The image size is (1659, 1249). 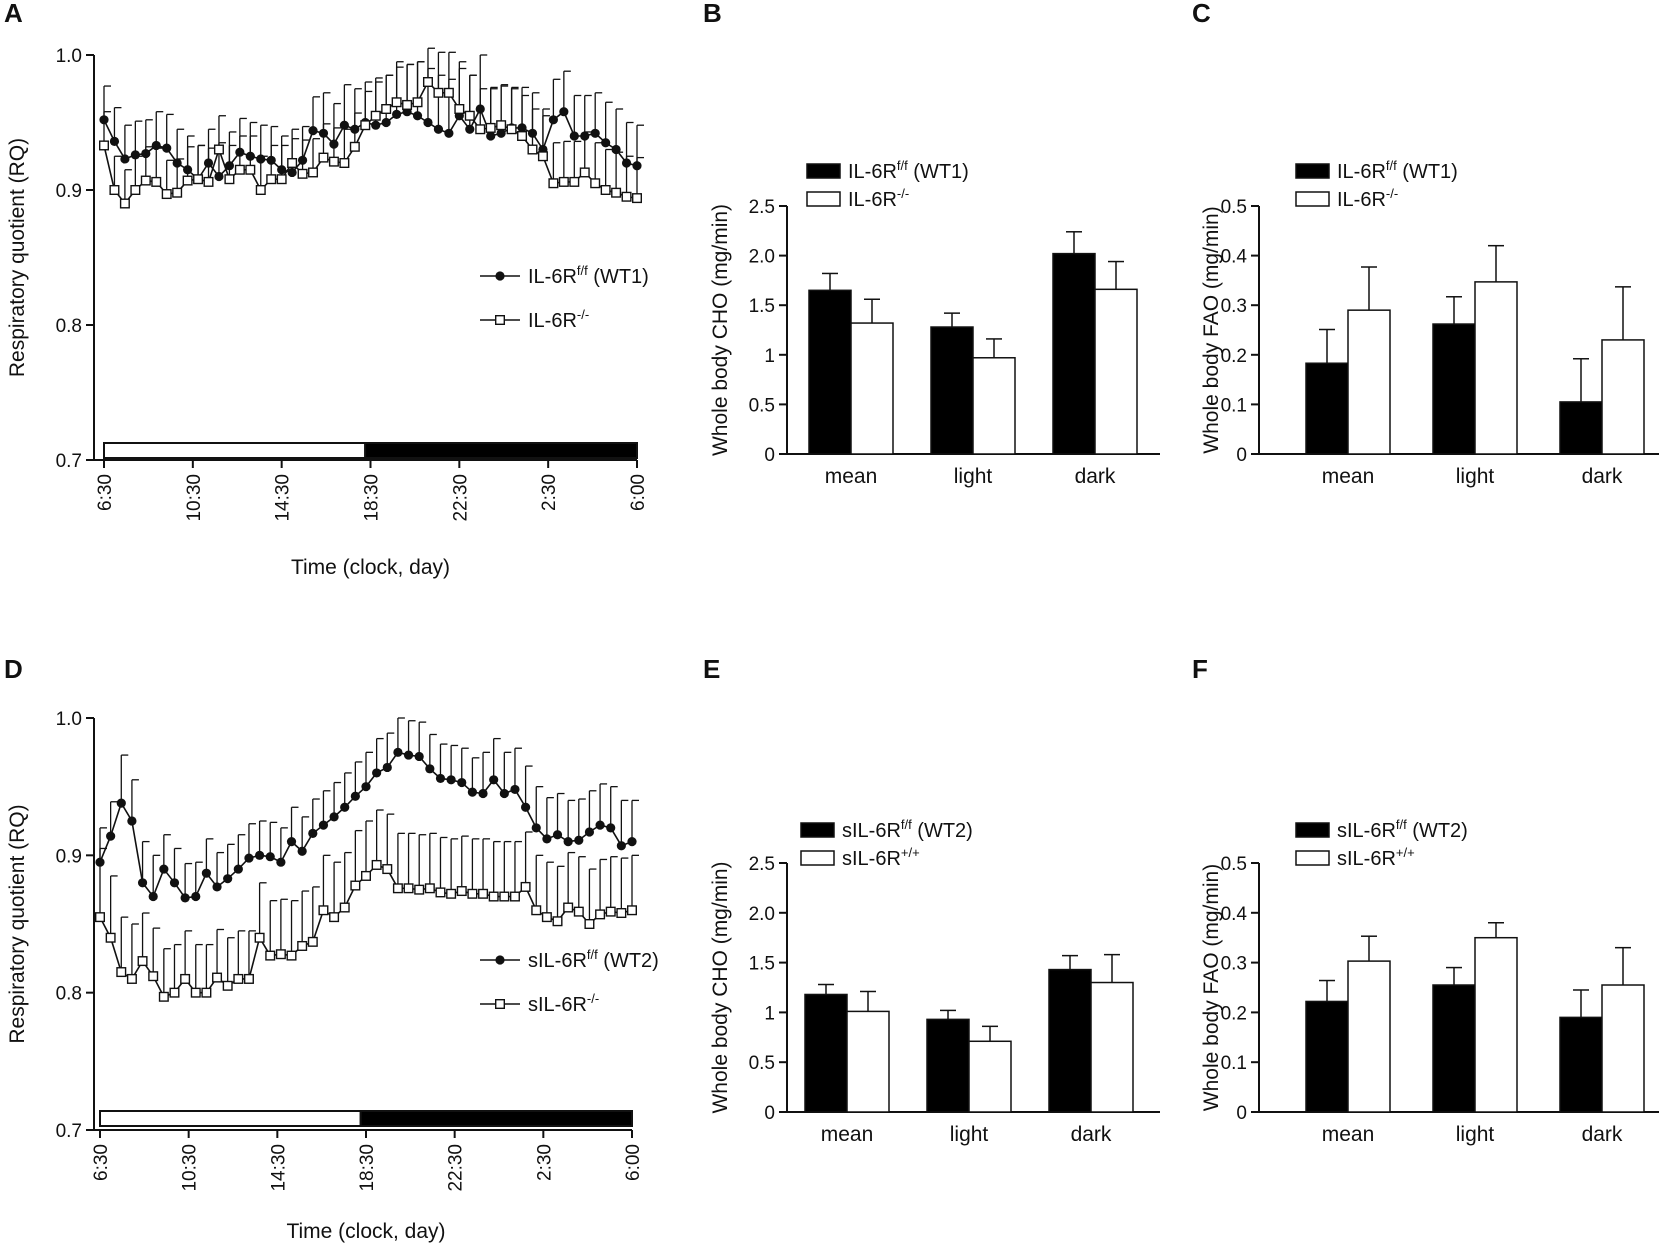 I want to click on panel-label-d: D, so click(x=13, y=669).